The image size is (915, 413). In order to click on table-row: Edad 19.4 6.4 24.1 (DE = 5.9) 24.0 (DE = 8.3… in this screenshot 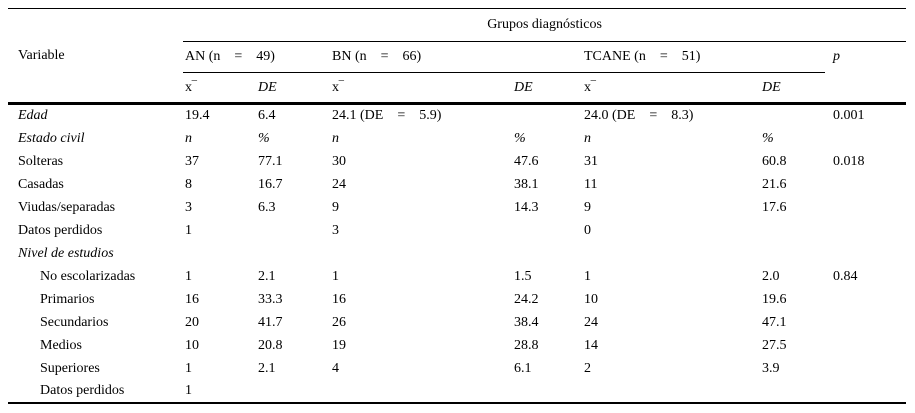, I will do `click(457, 116)`.